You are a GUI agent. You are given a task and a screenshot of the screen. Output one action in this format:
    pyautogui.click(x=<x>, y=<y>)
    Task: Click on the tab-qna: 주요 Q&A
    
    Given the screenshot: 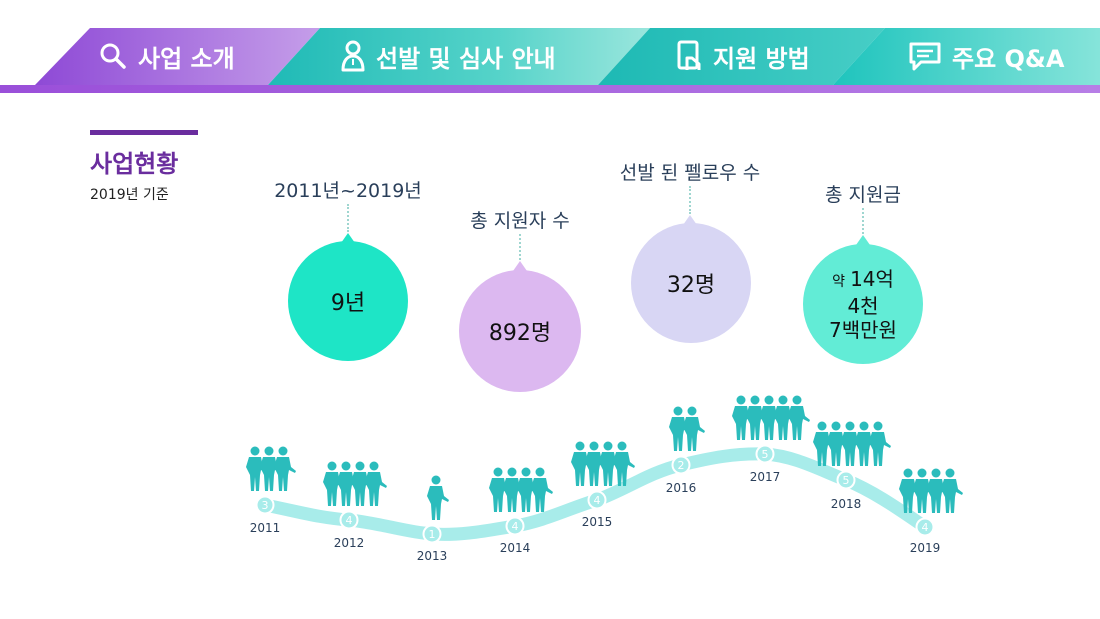 What is the action you would take?
    pyautogui.click(x=986, y=56)
    